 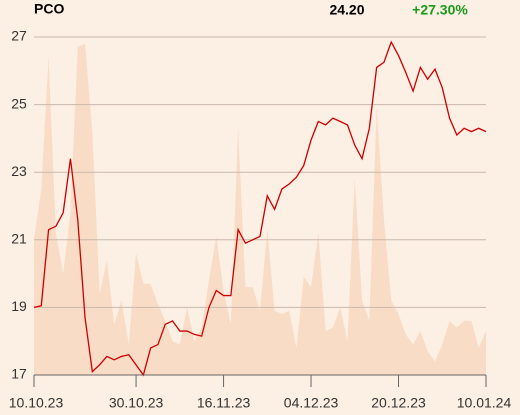 What do you see at coordinates (311, 403) in the screenshot?
I see `x-tick-label: 04.12.23` at bounding box center [311, 403].